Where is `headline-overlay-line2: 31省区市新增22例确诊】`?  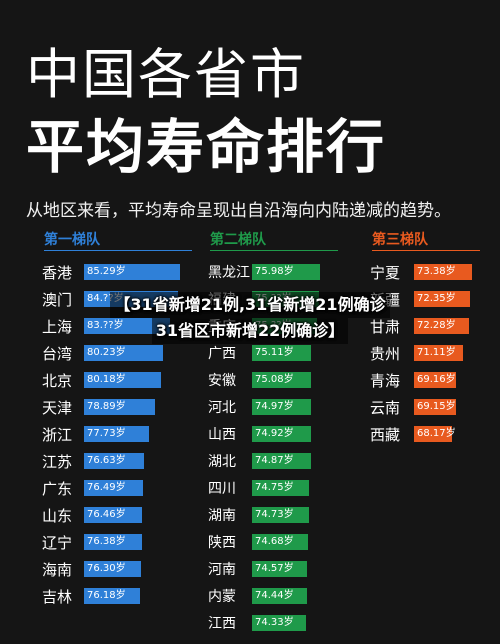
headline-overlay-line2: 31省区市新增22例确诊】 is located at coordinates (250, 331).